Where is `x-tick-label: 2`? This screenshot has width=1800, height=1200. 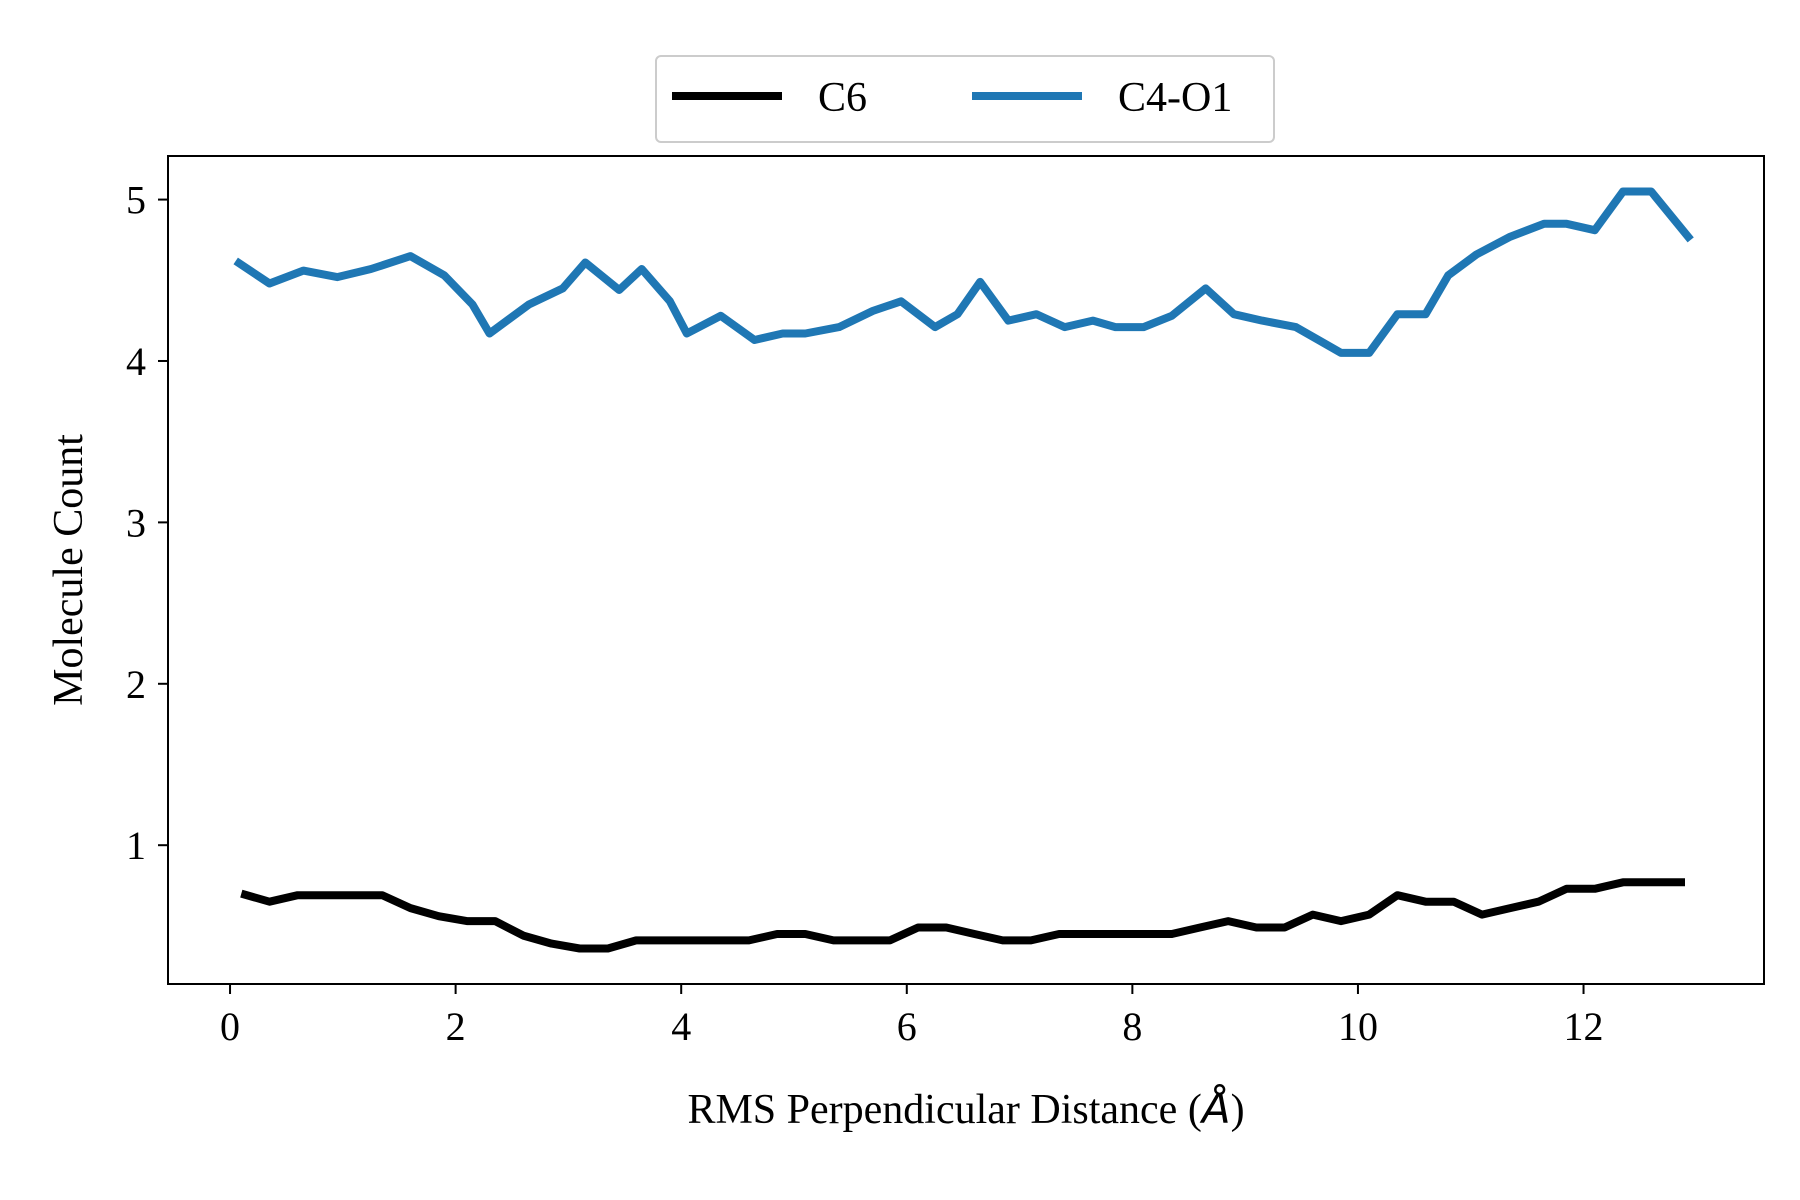
x-tick-label: 2 is located at coordinates (456, 1026).